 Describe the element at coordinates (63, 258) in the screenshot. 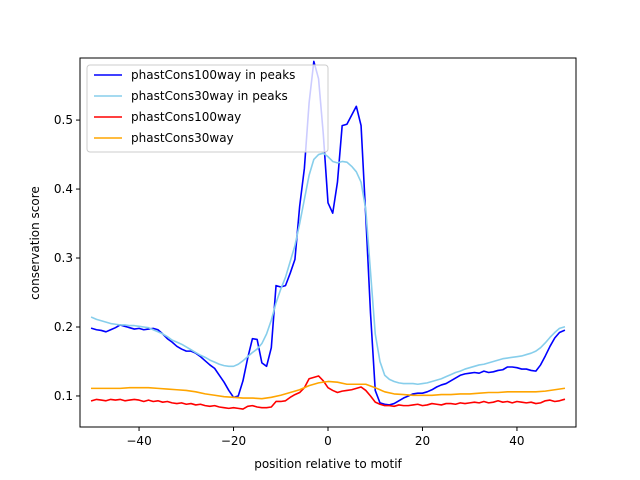

I see `y-tick-label: 0.3` at that location.